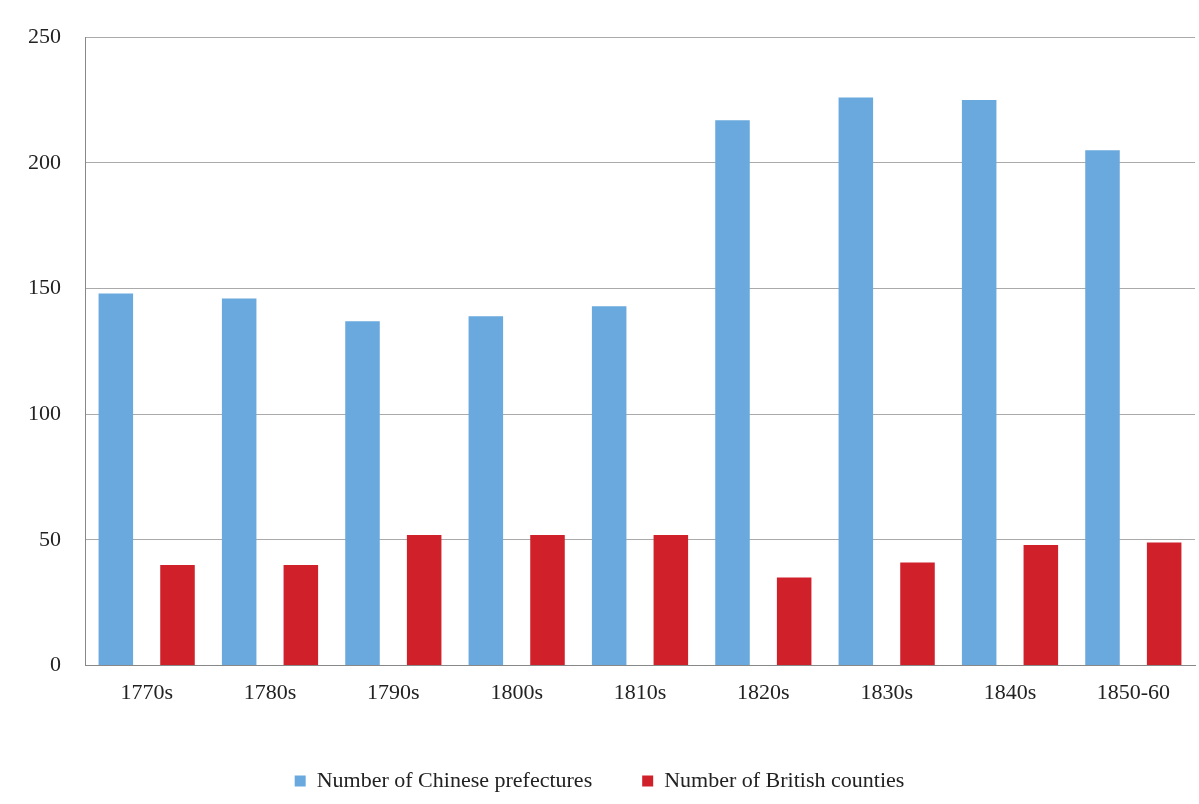 This screenshot has height=804, width=1199. What do you see at coordinates (393, 691) in the screenshot?
I see `x-tick-label: 1790s` at bounding box center [393, 691].